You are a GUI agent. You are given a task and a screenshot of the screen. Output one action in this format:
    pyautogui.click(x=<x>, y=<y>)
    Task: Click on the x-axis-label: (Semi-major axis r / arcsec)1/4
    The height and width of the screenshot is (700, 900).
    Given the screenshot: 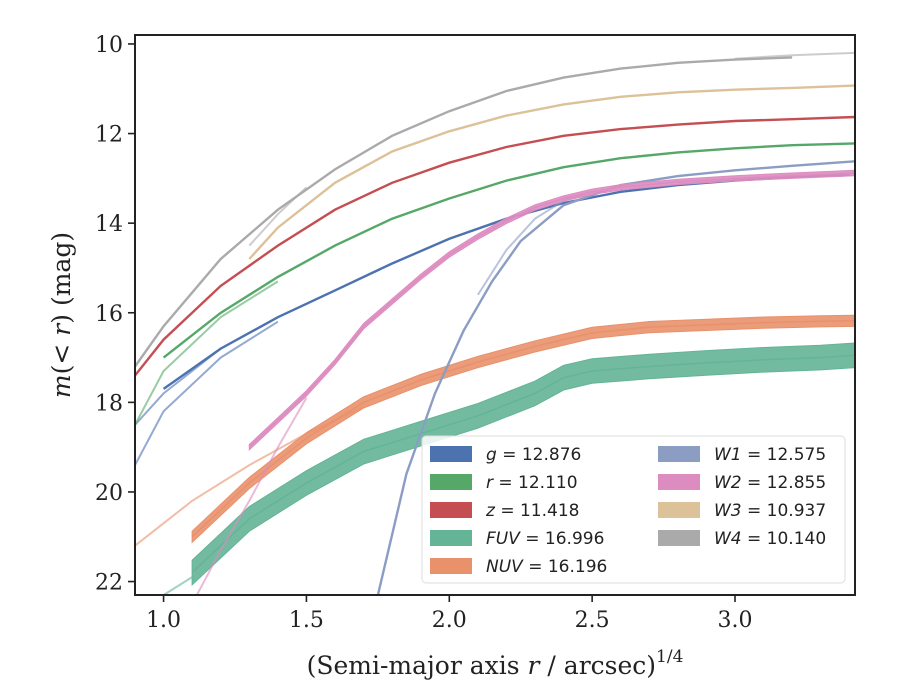 What is the action you would take?
    pyautogui.click(x=495, y=663)
    